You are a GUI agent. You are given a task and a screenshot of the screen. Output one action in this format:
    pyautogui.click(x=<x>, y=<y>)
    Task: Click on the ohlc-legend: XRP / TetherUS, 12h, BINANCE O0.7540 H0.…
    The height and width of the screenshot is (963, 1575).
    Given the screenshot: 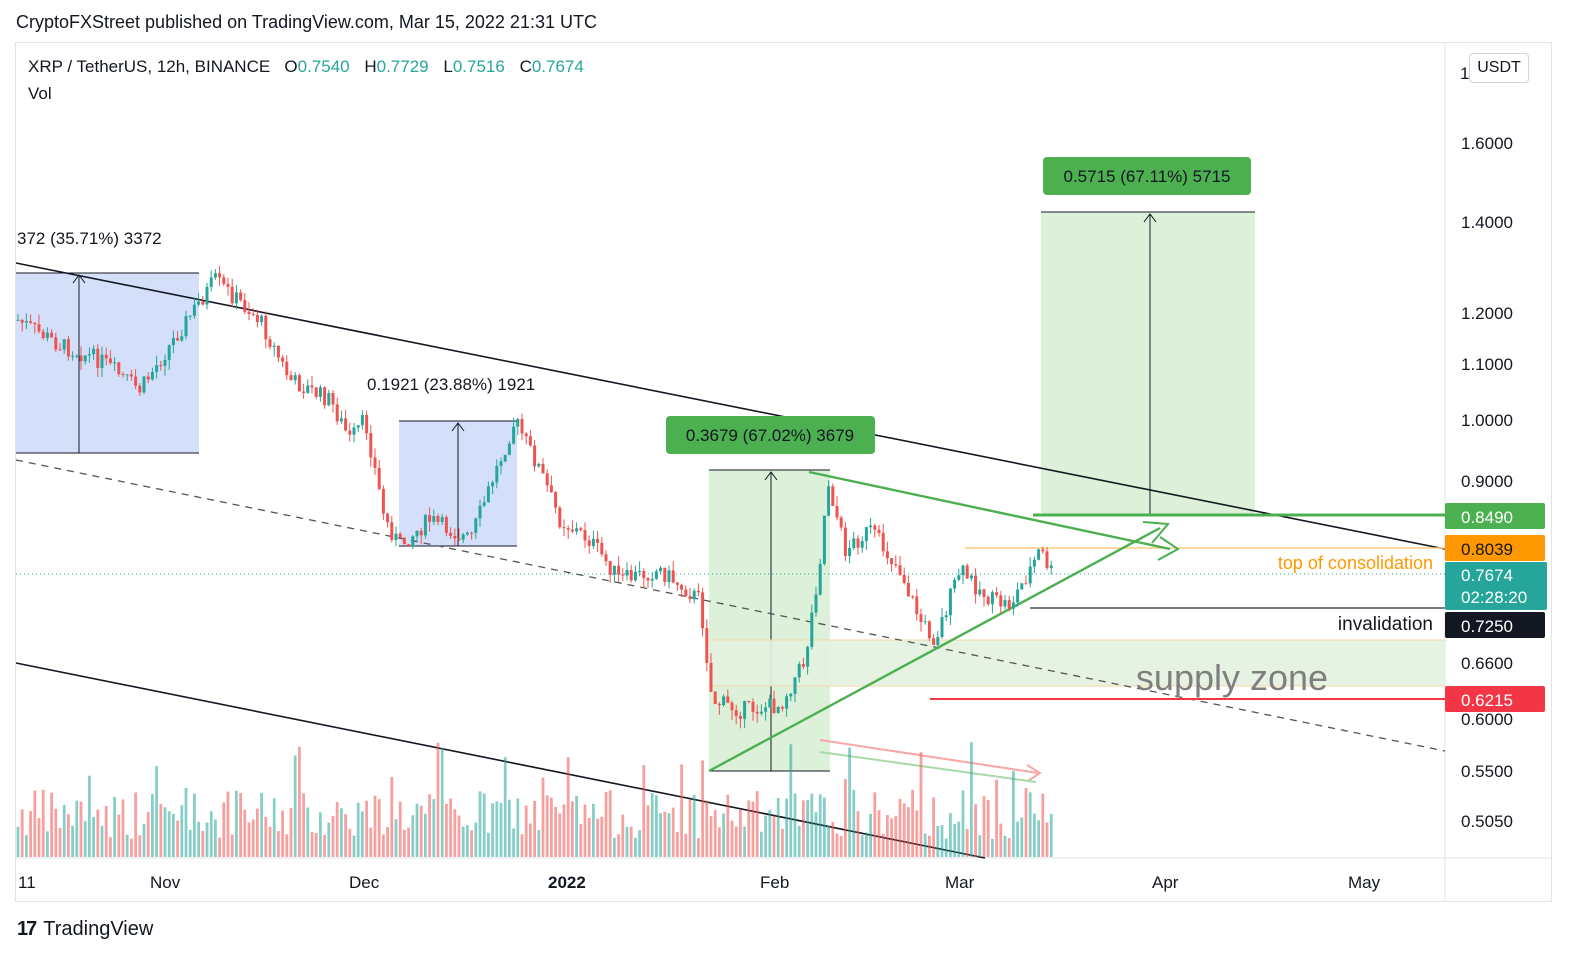 What is the action you would take?
    pyautogui.click(x=311, y=67)
    